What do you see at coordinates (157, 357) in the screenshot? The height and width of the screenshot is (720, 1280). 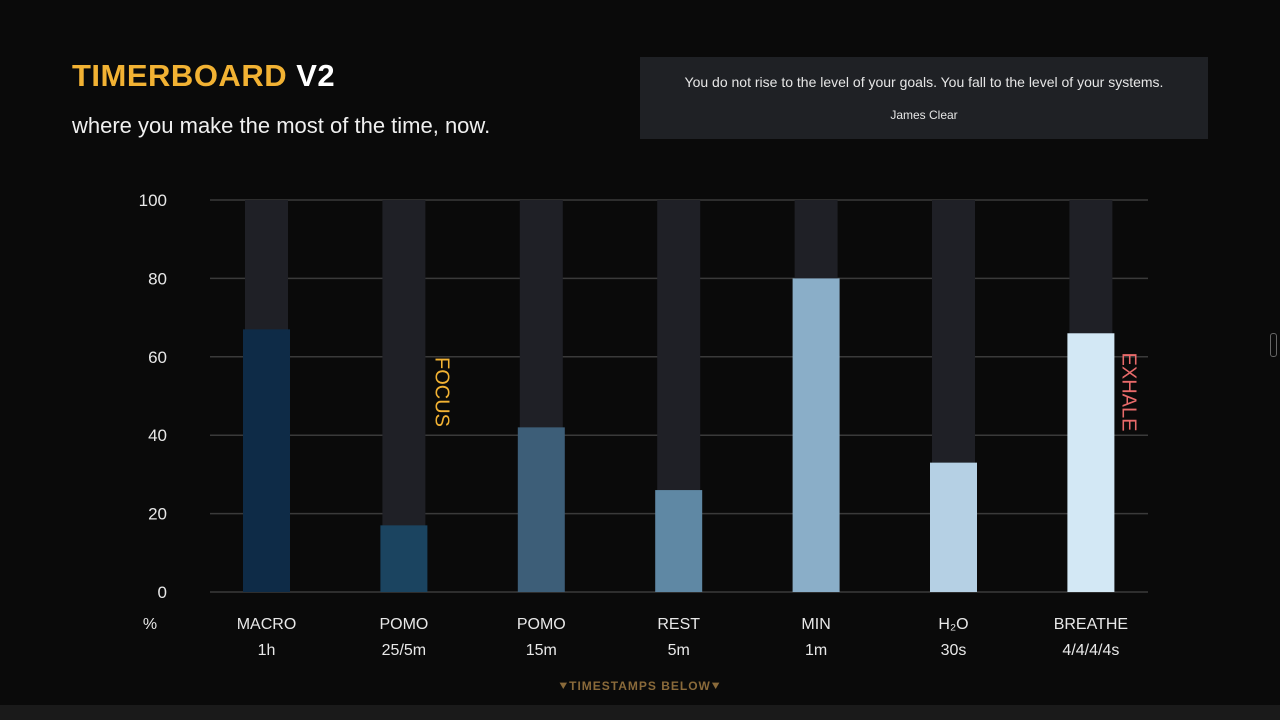 I see `y-tick-label: 60` at bounding box center [157, 357].